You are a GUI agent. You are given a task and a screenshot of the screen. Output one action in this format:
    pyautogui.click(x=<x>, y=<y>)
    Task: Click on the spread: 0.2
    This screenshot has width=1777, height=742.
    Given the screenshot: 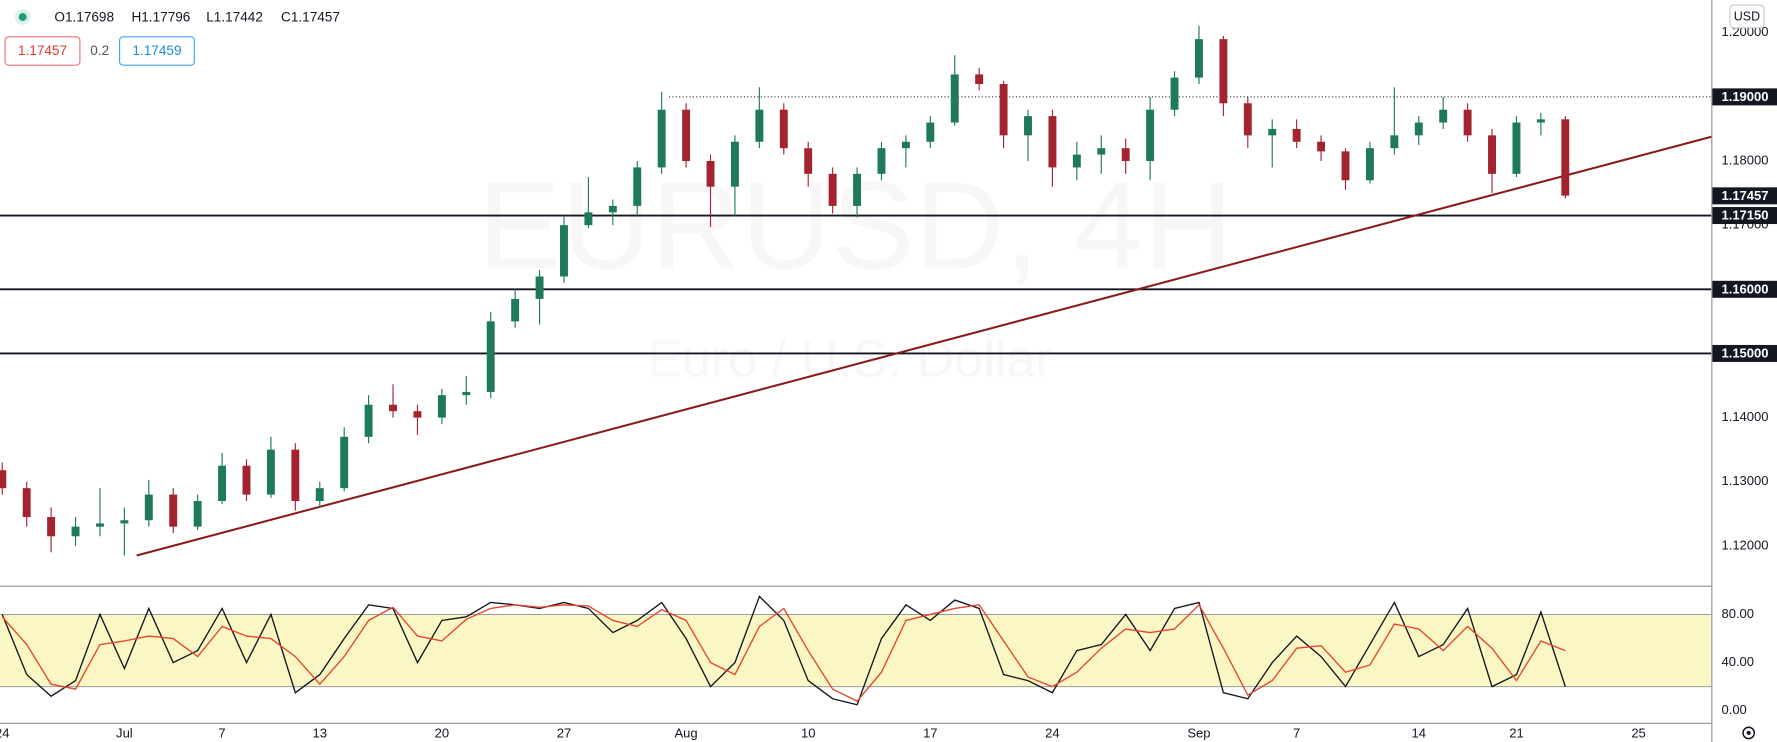 What is the action you would take?
    pyautogui.click(x=99, y=50)
    